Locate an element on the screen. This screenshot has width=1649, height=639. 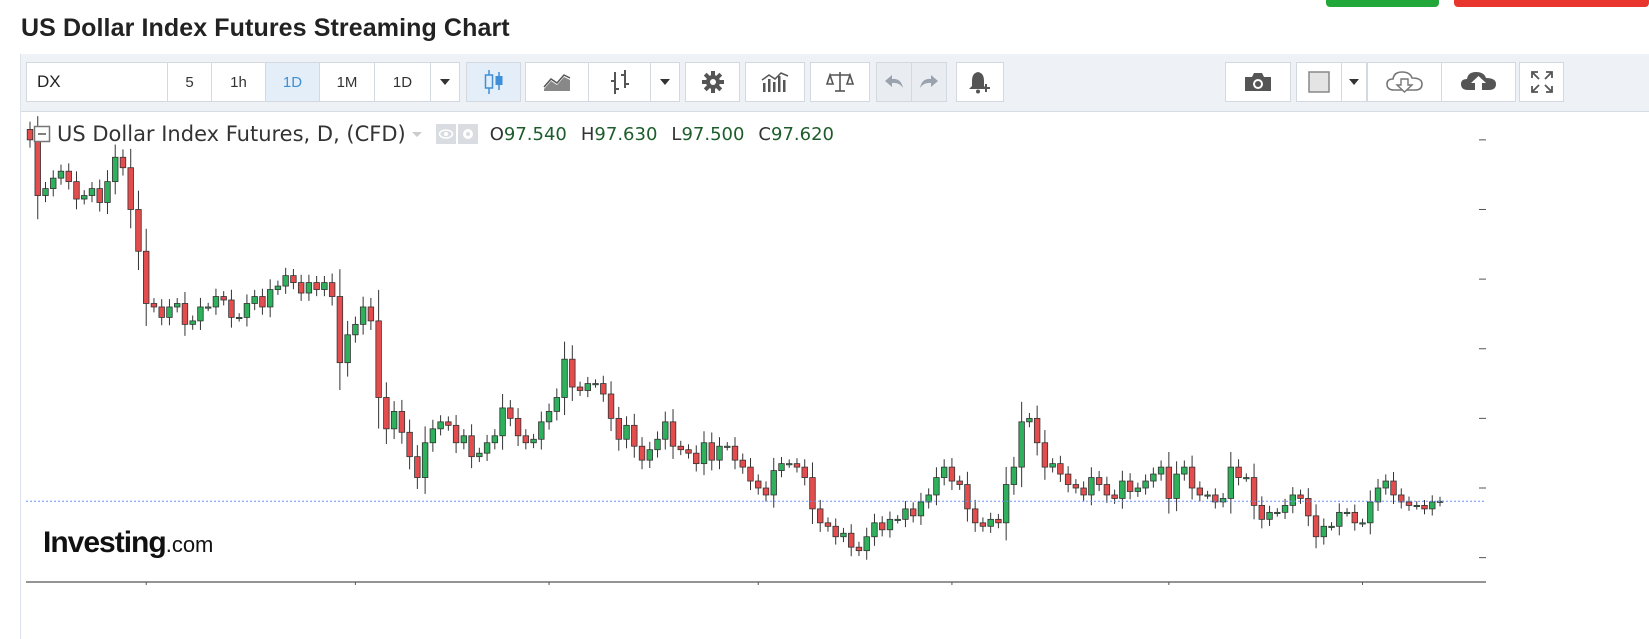
interval-1d: 1D is located at coordinates (292, 82).